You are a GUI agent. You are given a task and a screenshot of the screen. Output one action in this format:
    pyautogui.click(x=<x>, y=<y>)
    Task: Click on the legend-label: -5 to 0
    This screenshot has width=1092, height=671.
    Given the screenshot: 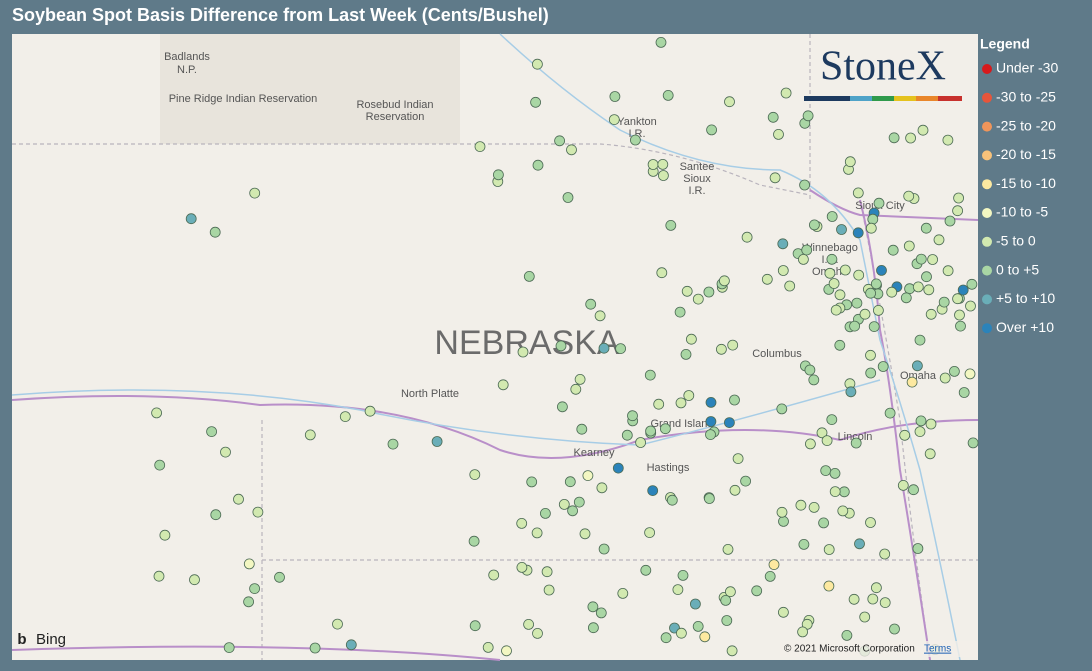 What is the action you would take?
    pyautogui.click(x=1016, y=241)
    